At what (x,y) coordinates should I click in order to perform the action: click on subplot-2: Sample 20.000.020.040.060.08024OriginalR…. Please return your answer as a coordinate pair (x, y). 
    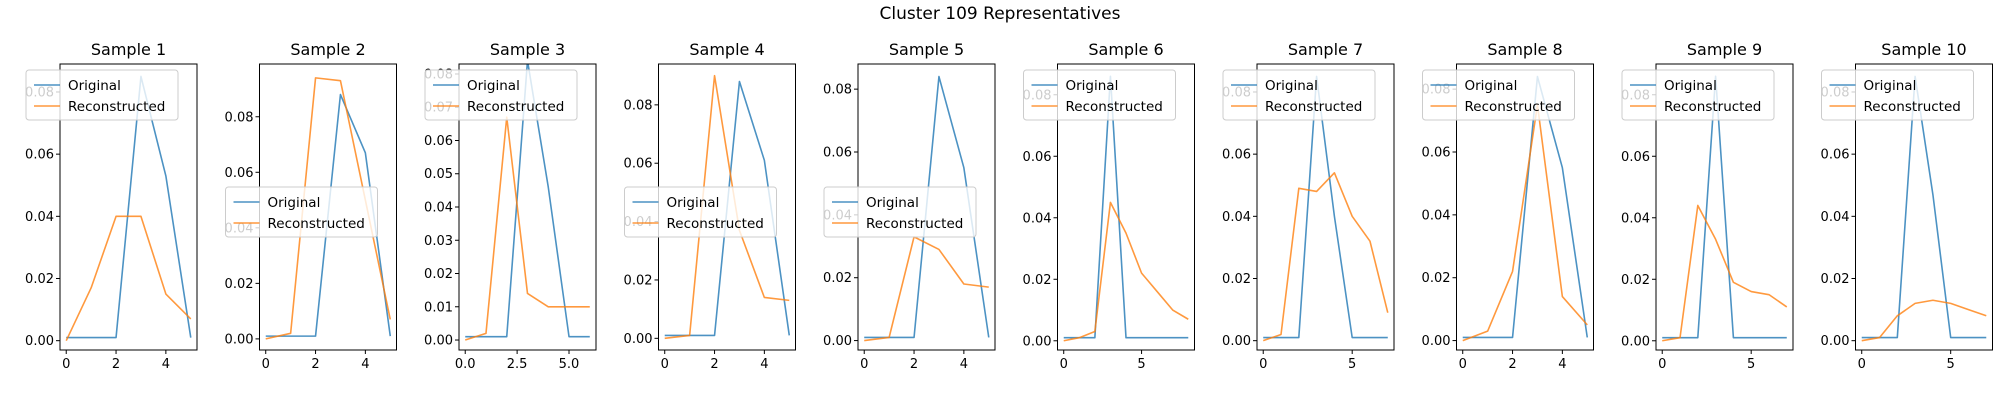
    Looking at the image, I should click on (311, 206).